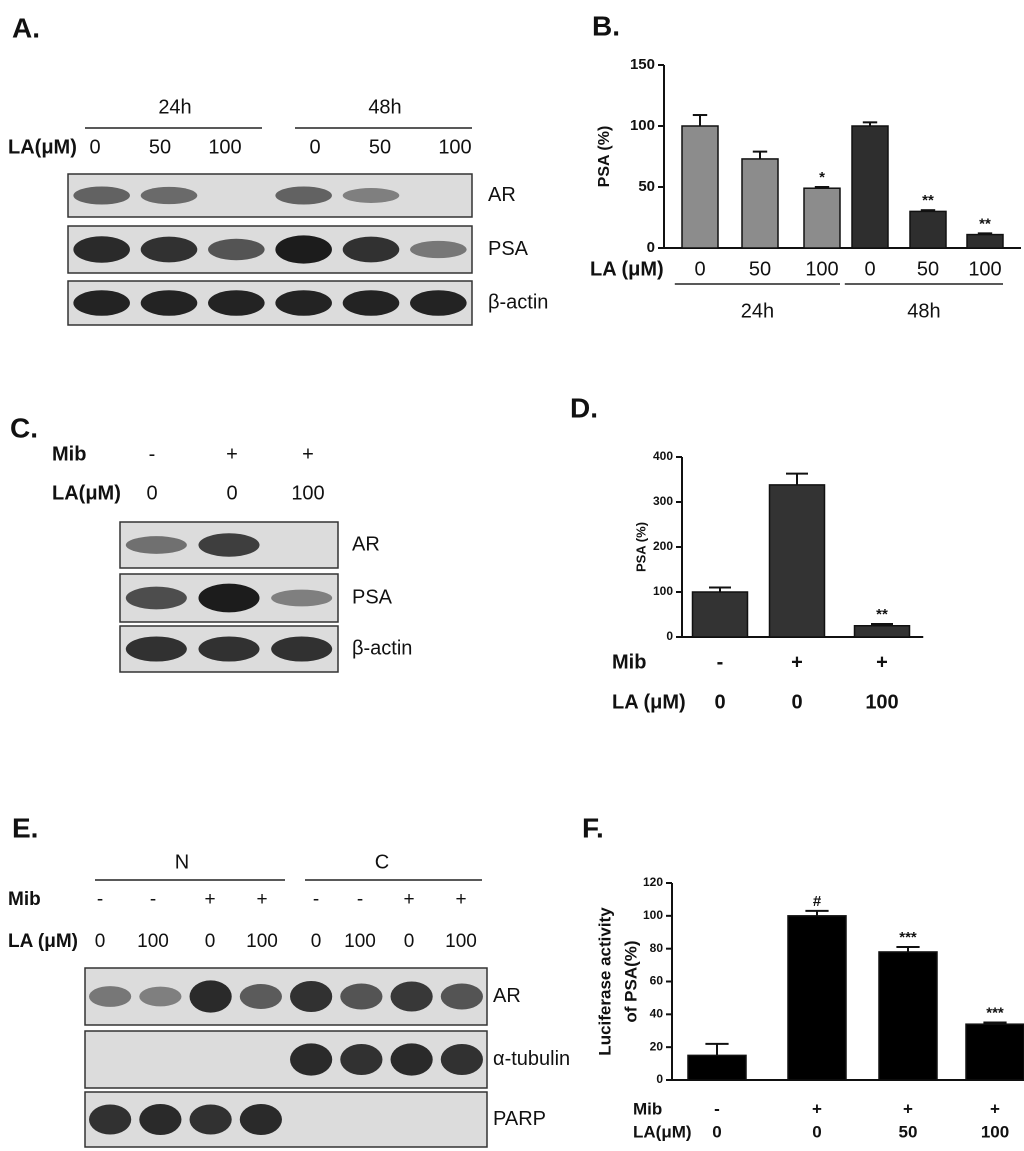  What do you see at coordinates (182, 862) in the screenshot?
I see `group-label: N` at bounding box center [182, 862].